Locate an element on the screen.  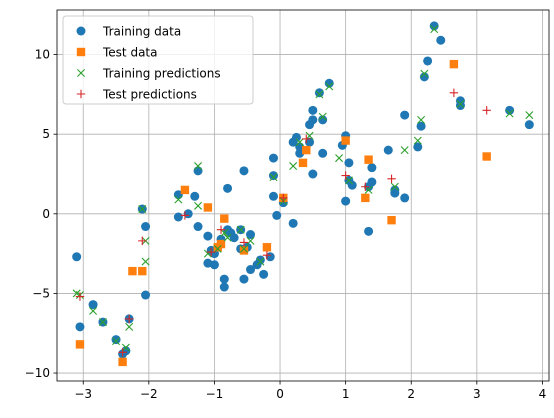
y-tick-label: −10 is located at coordinates (37, 373).